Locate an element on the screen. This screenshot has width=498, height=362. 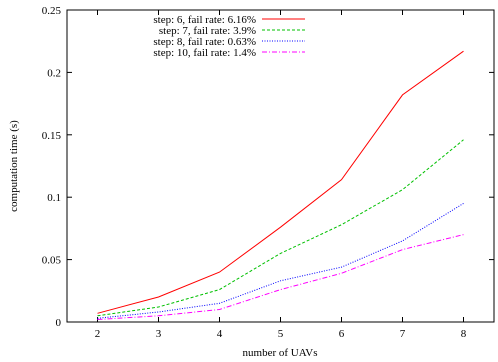
y-tick-label: 0.15 is located at coordinates (52, 136).